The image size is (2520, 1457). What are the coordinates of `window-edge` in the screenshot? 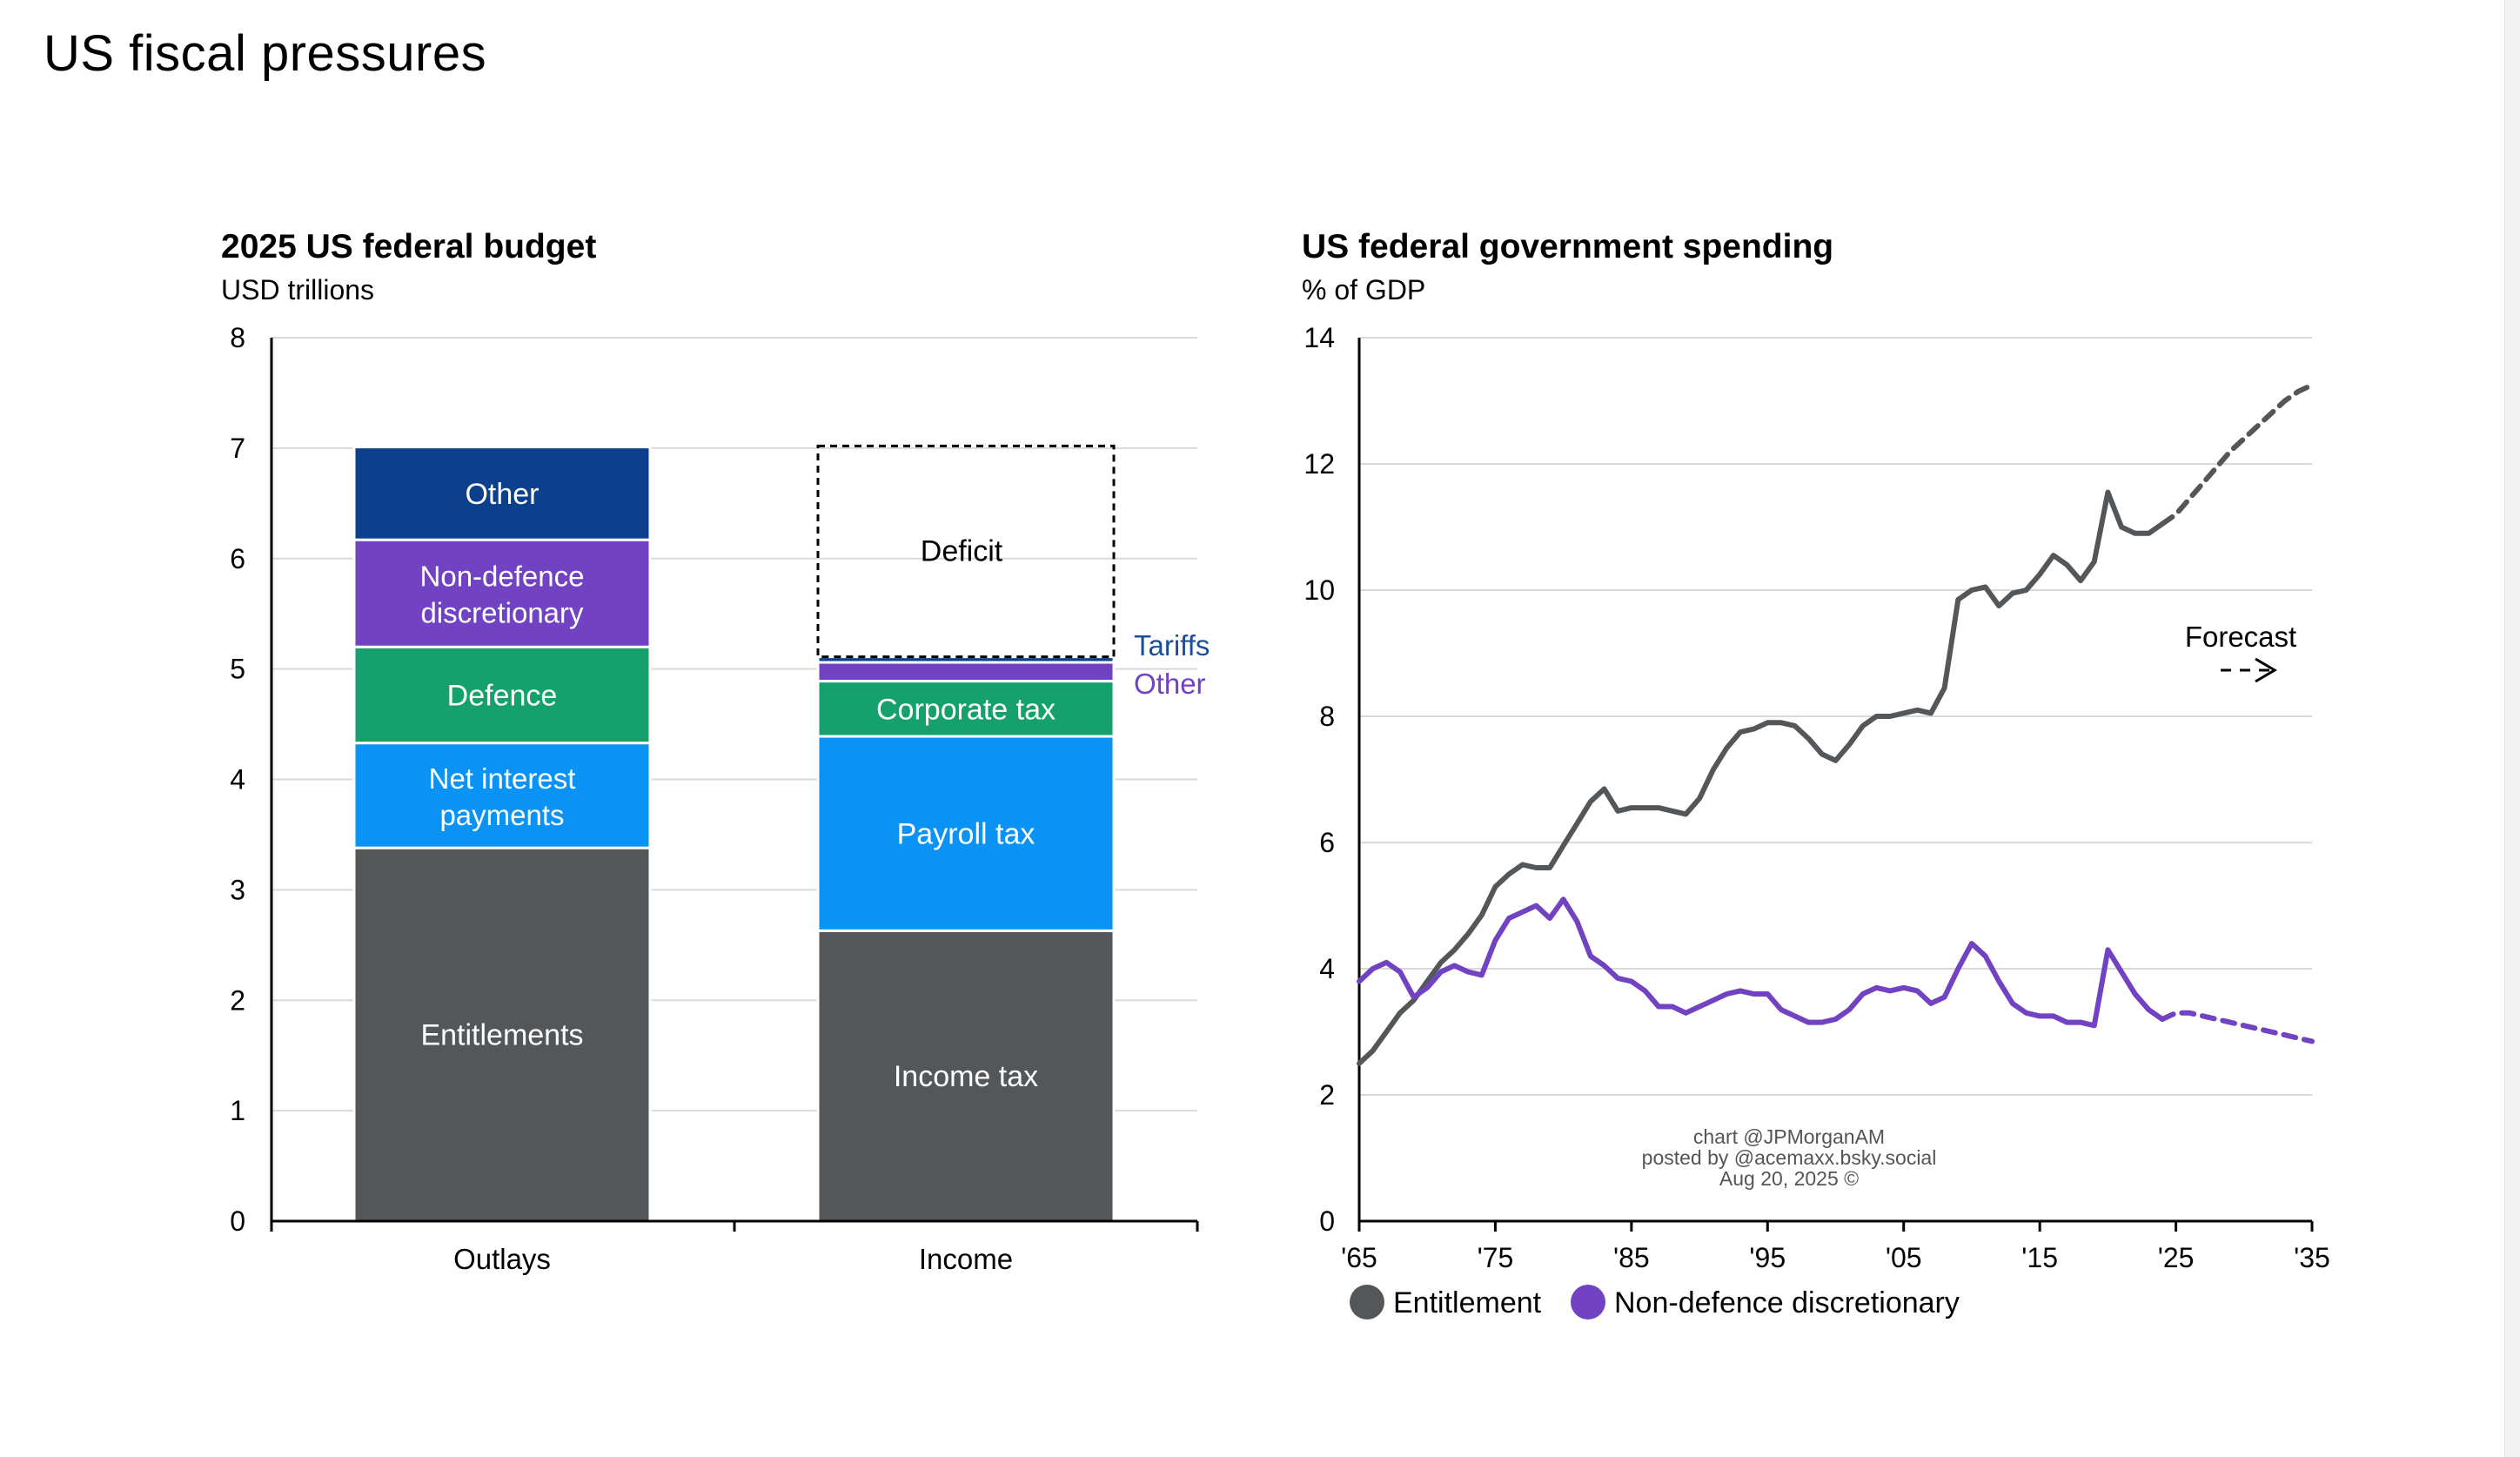 It's located at (2512, 729).